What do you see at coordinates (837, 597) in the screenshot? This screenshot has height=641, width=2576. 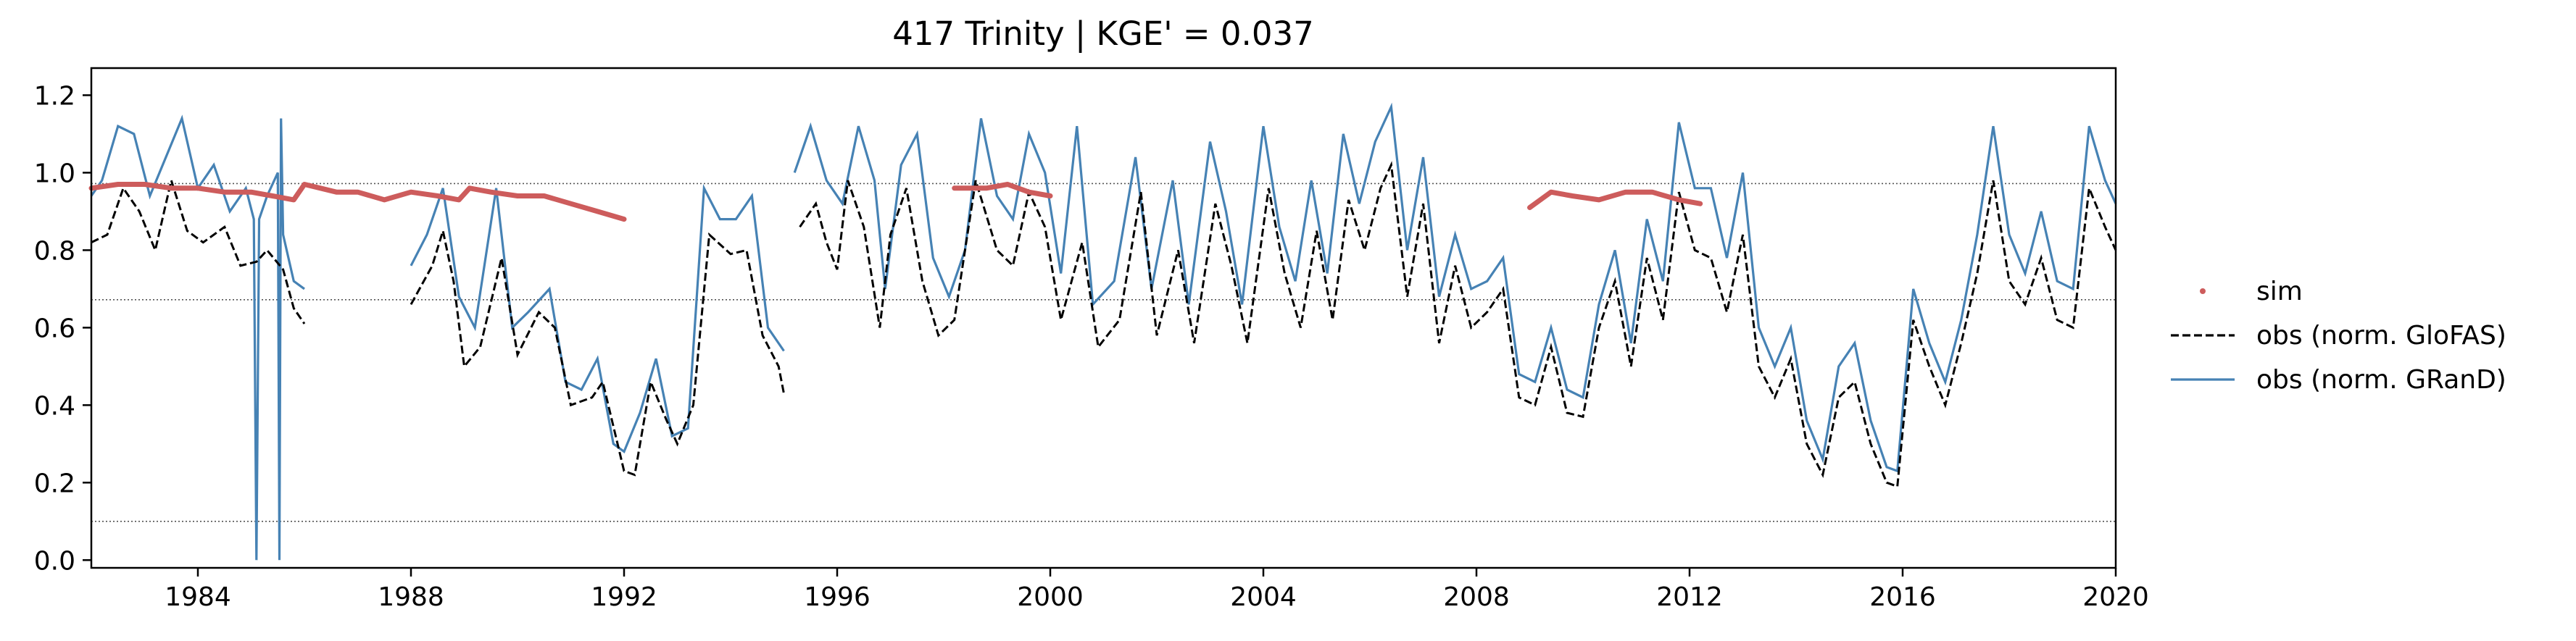 I see `x-tick-label-1996: 1996` at bounding box center [837, 597].